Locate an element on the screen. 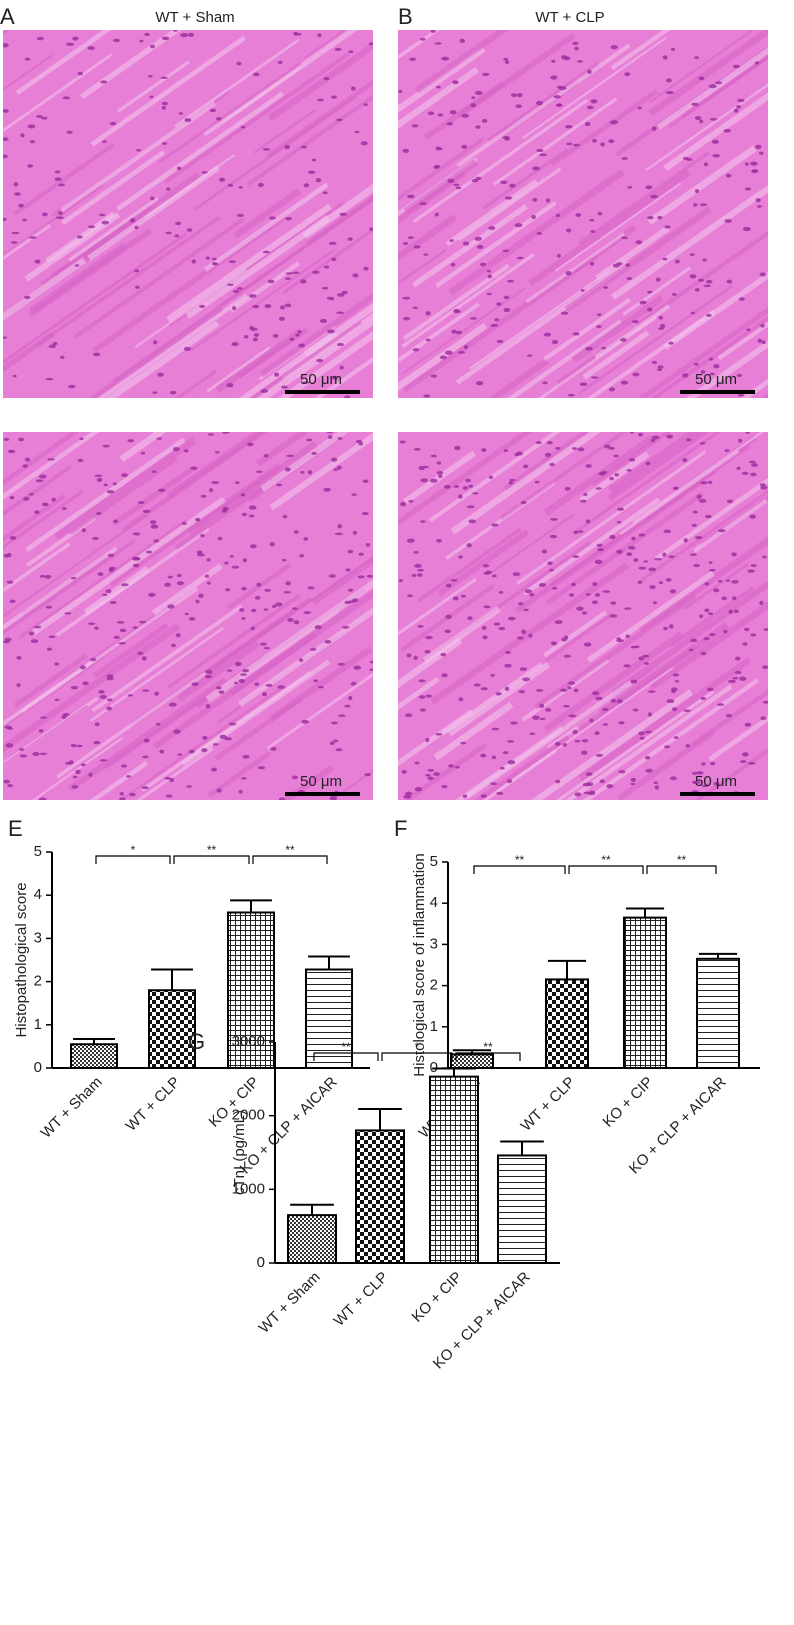 This screenshot has height=1625, width=794. histology-image is located at coordinates (583, 214).